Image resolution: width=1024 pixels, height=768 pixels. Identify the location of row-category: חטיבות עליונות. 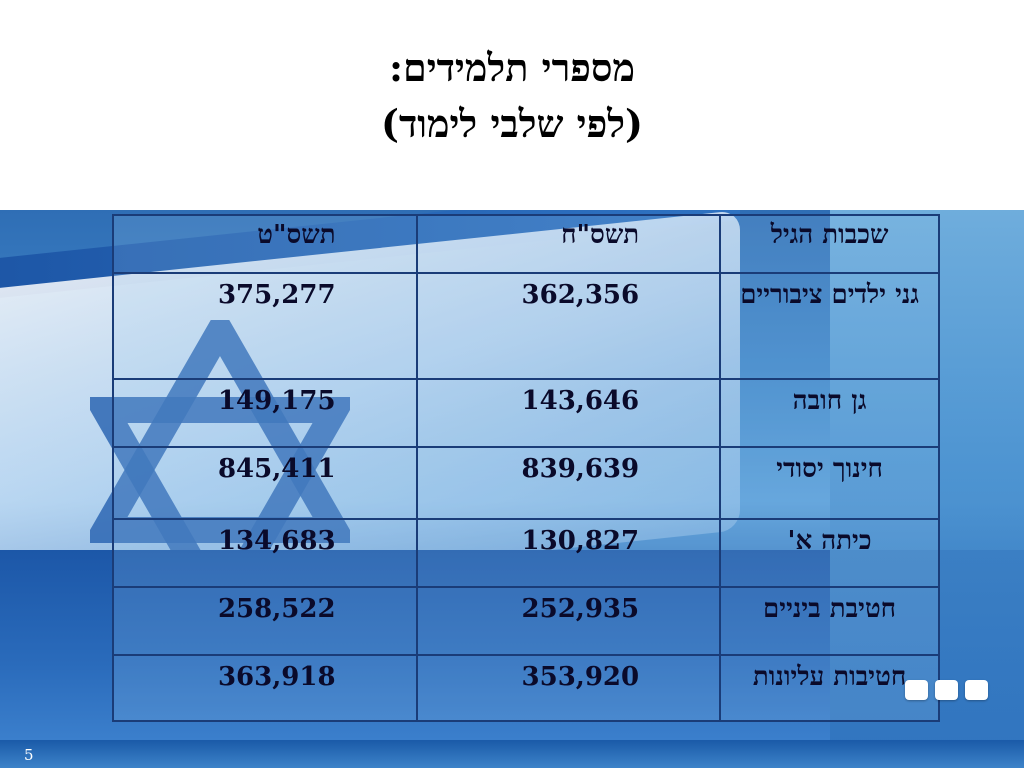
(829, 688).